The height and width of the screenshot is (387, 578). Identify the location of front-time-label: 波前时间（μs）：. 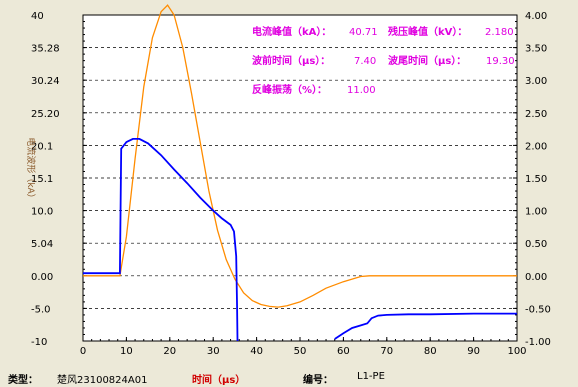
(291, 60).